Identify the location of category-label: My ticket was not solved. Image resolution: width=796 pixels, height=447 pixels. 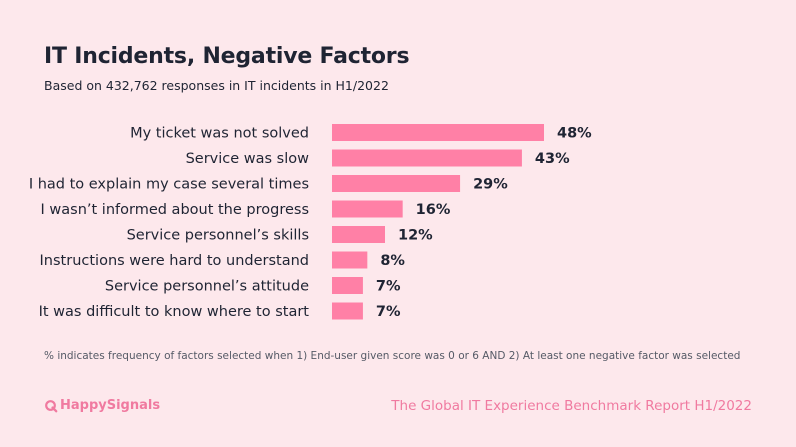
(219, 134).